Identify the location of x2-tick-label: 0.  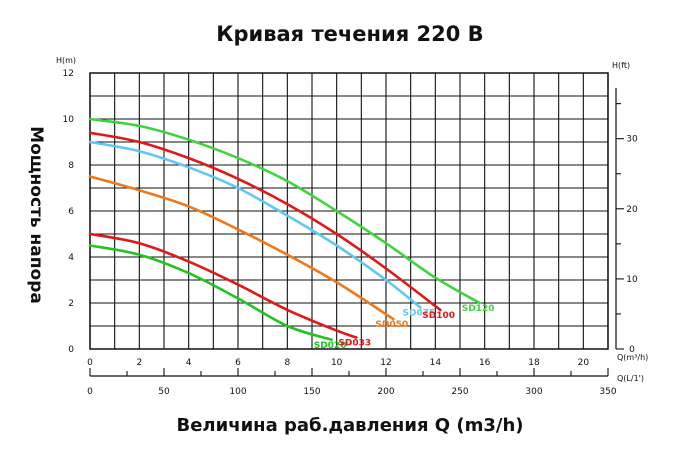
(90, 392).